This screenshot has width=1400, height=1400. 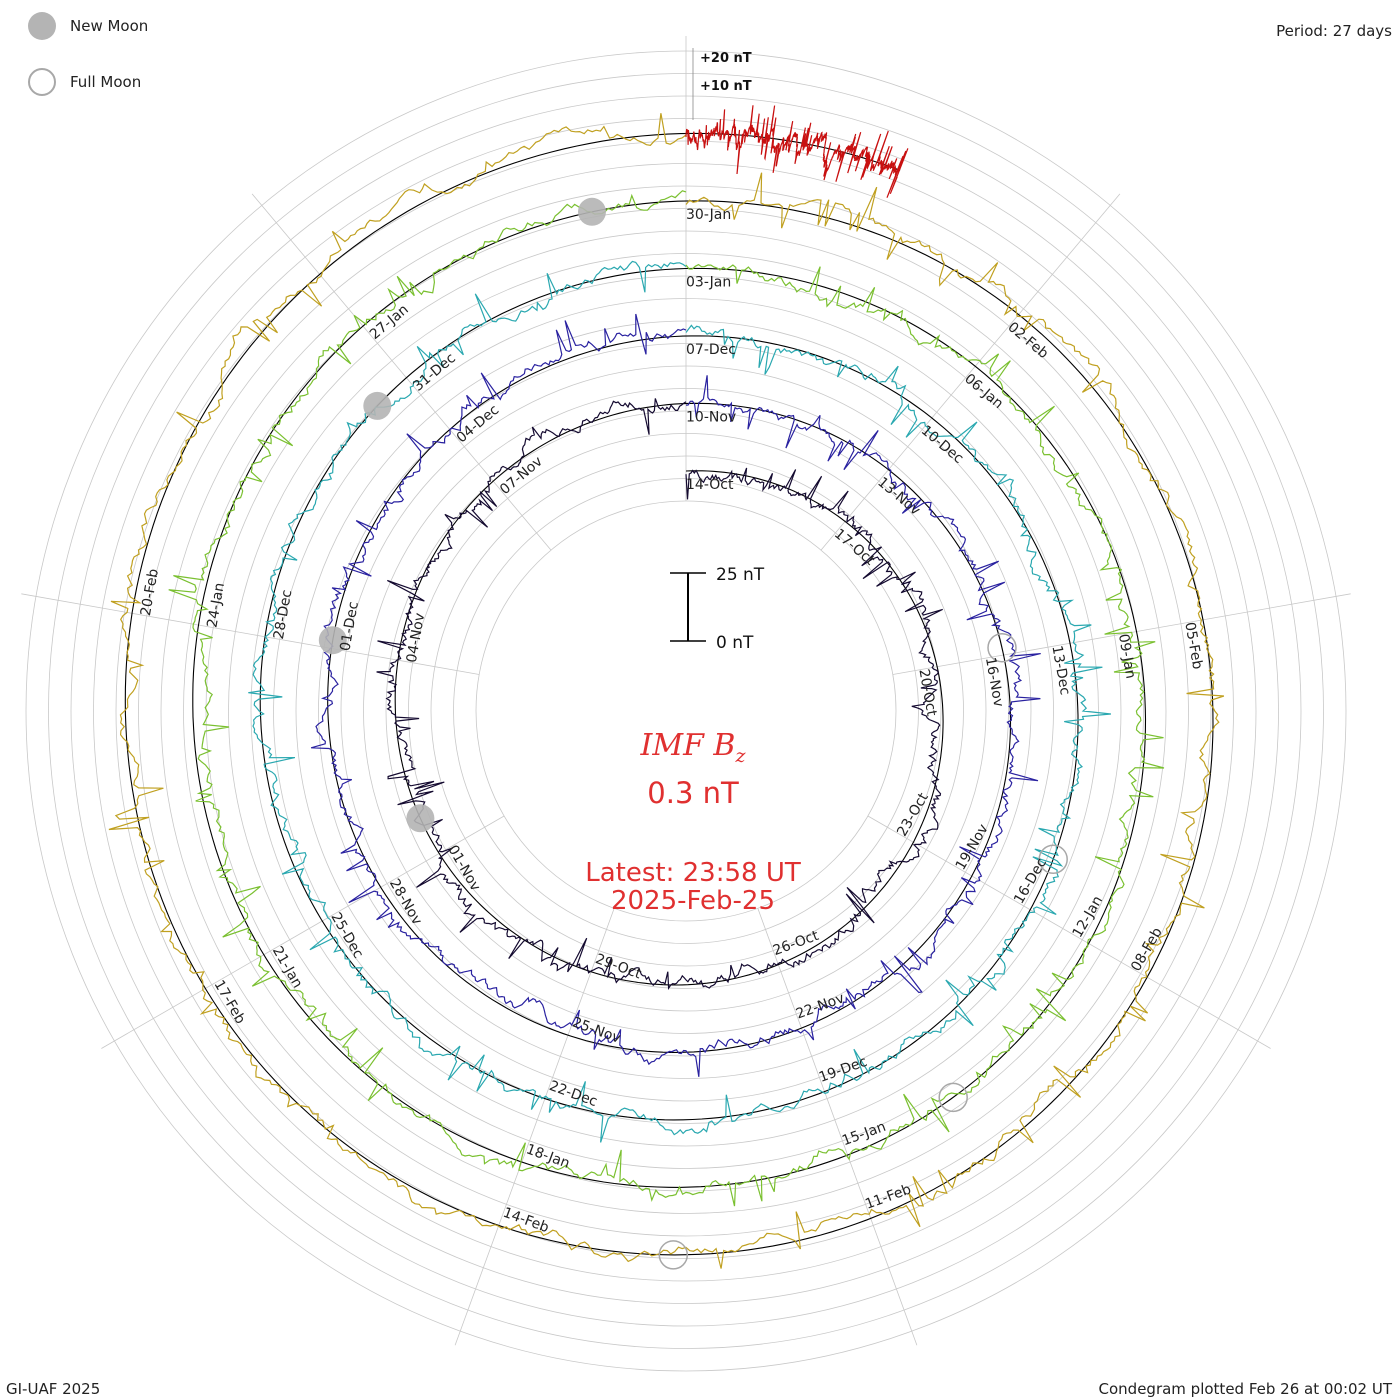 I want to click on date-label: 22-Nov, so click(x=820, y=1006).